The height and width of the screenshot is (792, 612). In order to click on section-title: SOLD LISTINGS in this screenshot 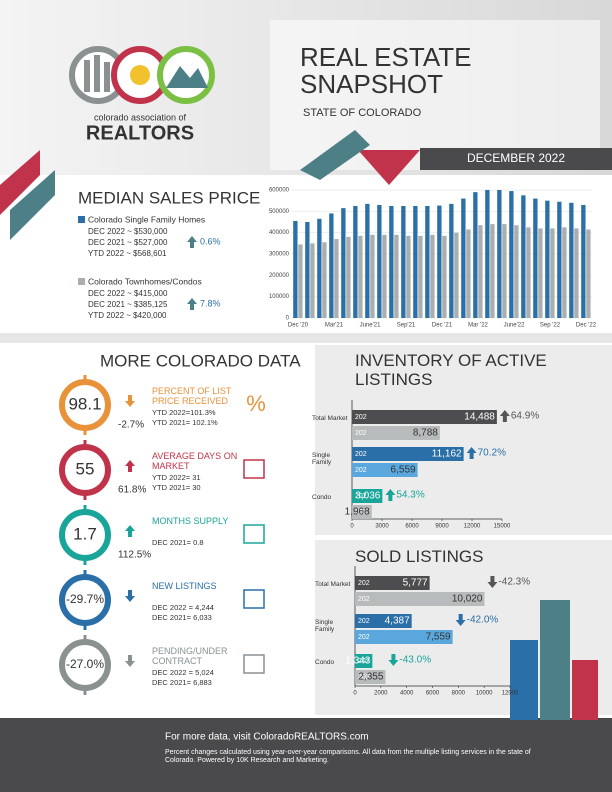, I will do `click(419, 556)`.